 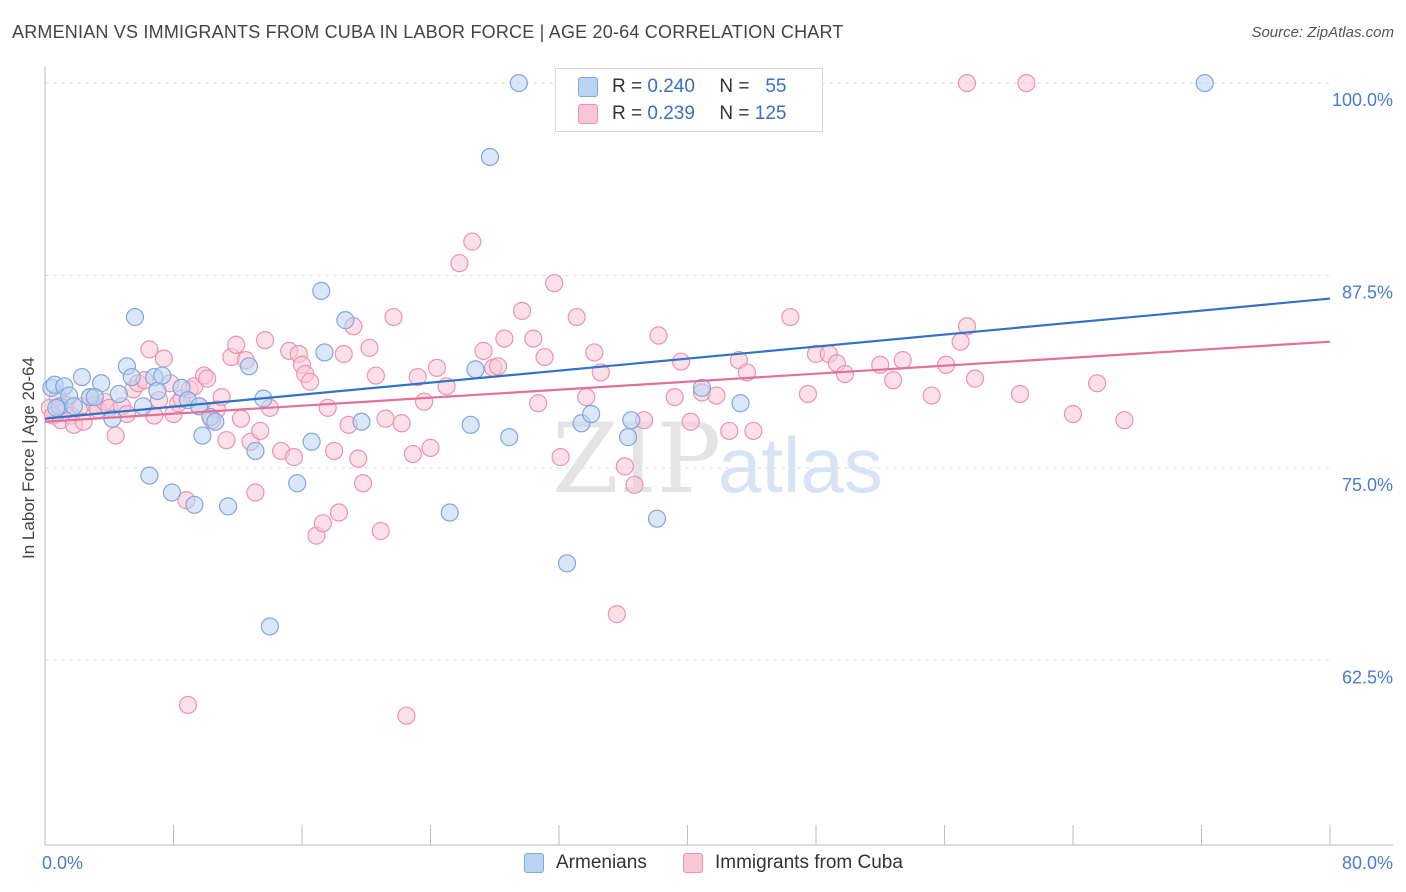 I want to click on legend-item-armenians: Armenians, so click(x=585, y=863).